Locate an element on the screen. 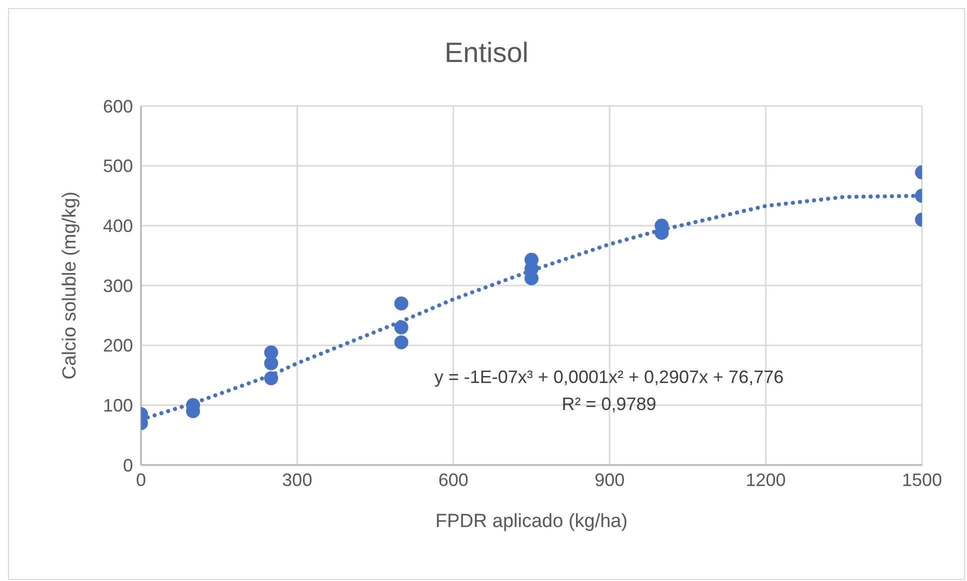 This screenshot has height=581, width=967. annotation: y = -1E-07x³ + 0,0001x² + 0,2907x + 76,776 is located at coordinates (609, 377).